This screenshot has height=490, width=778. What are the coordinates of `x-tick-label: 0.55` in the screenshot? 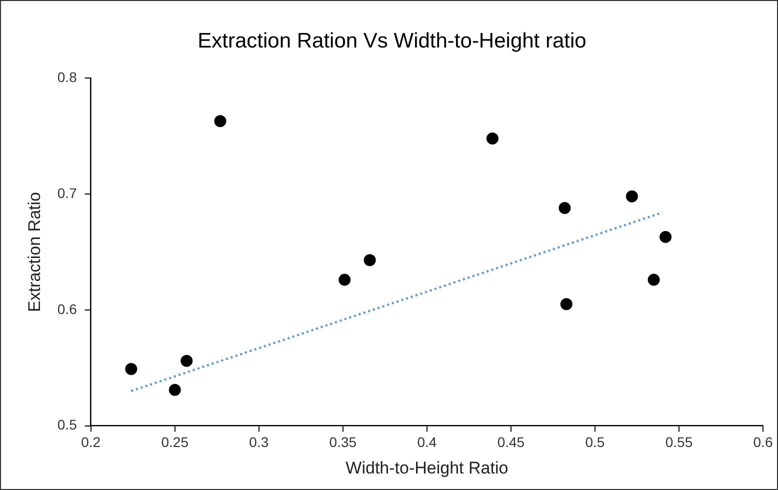 It's located at (679, 442).